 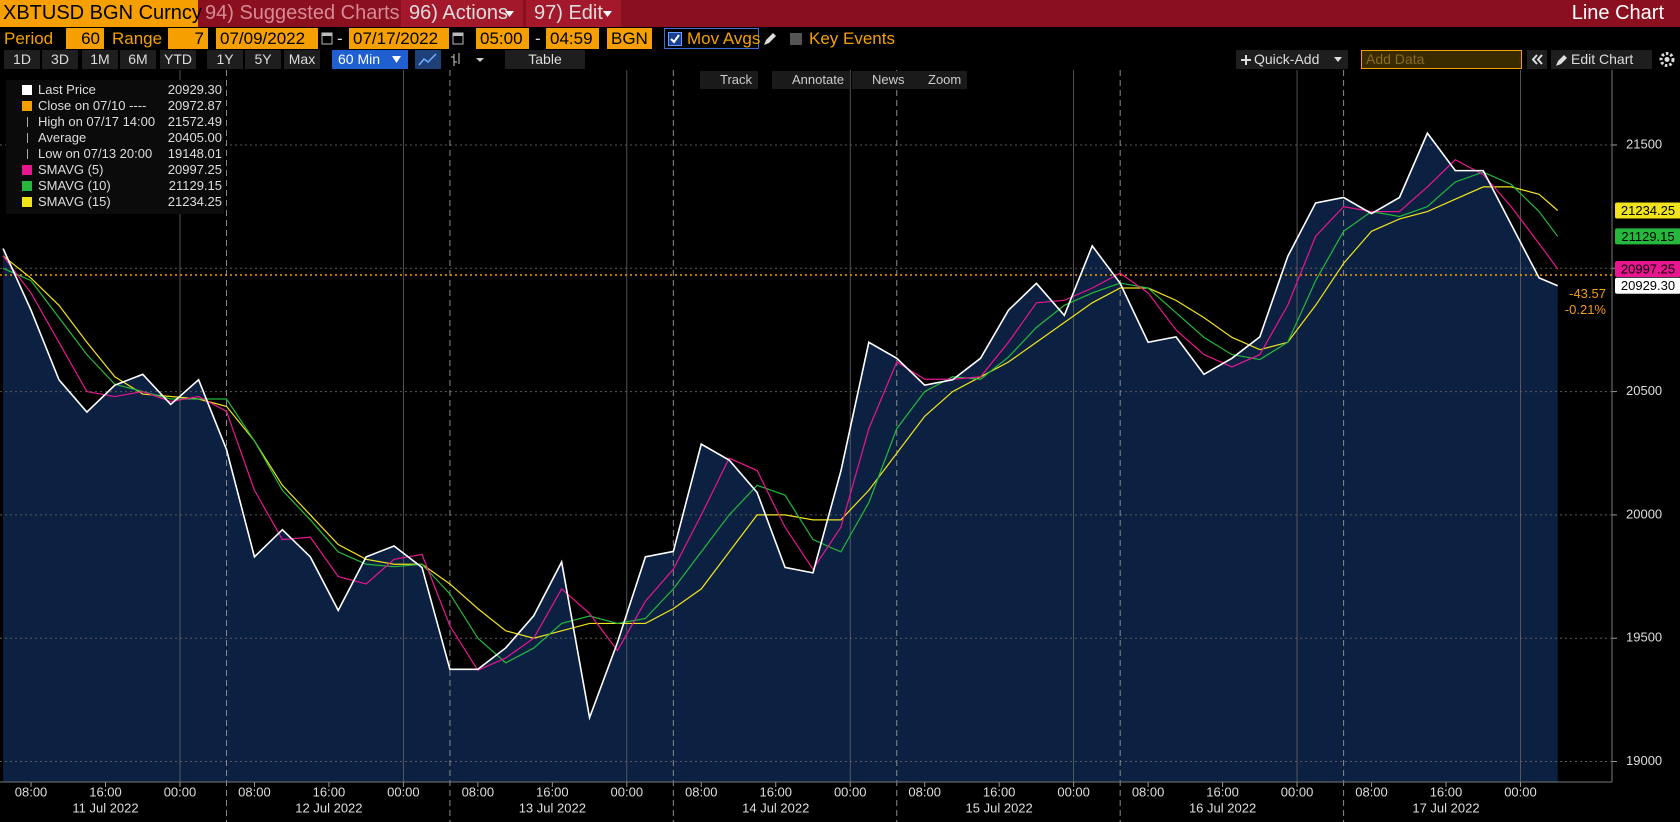 I want to click on legend-value: 21129.15, so click(x=195, y=185).